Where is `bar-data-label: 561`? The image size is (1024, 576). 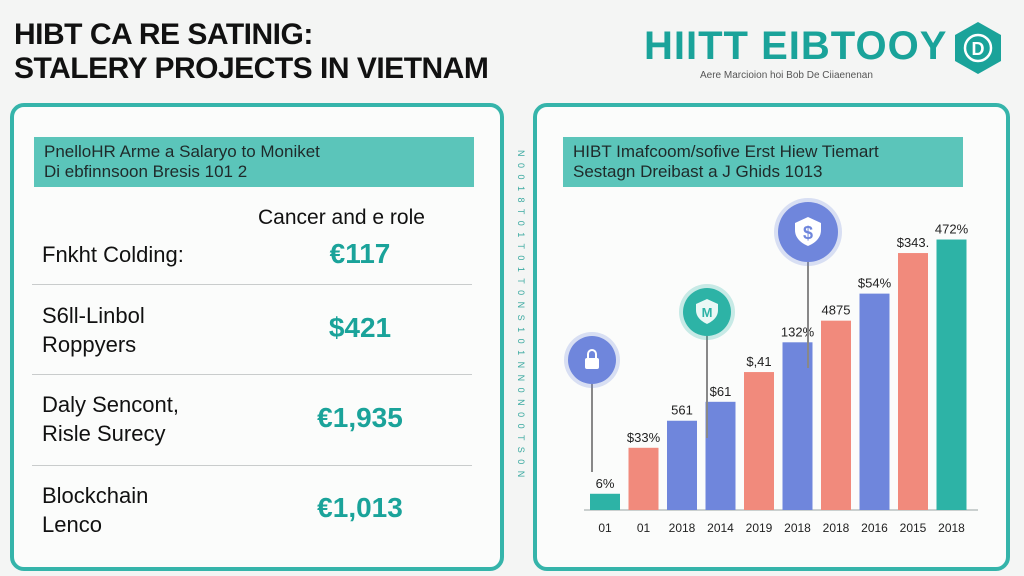
bar-data-label: 561 is located at coordinates (682, 410).